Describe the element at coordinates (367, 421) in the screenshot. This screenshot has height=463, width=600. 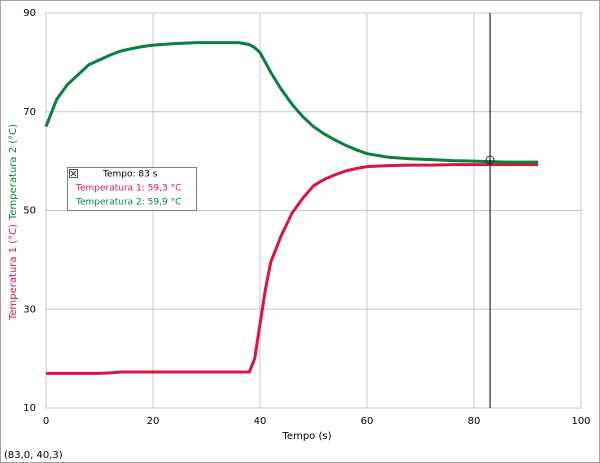
I see `x-tick-label: 60` at that location.